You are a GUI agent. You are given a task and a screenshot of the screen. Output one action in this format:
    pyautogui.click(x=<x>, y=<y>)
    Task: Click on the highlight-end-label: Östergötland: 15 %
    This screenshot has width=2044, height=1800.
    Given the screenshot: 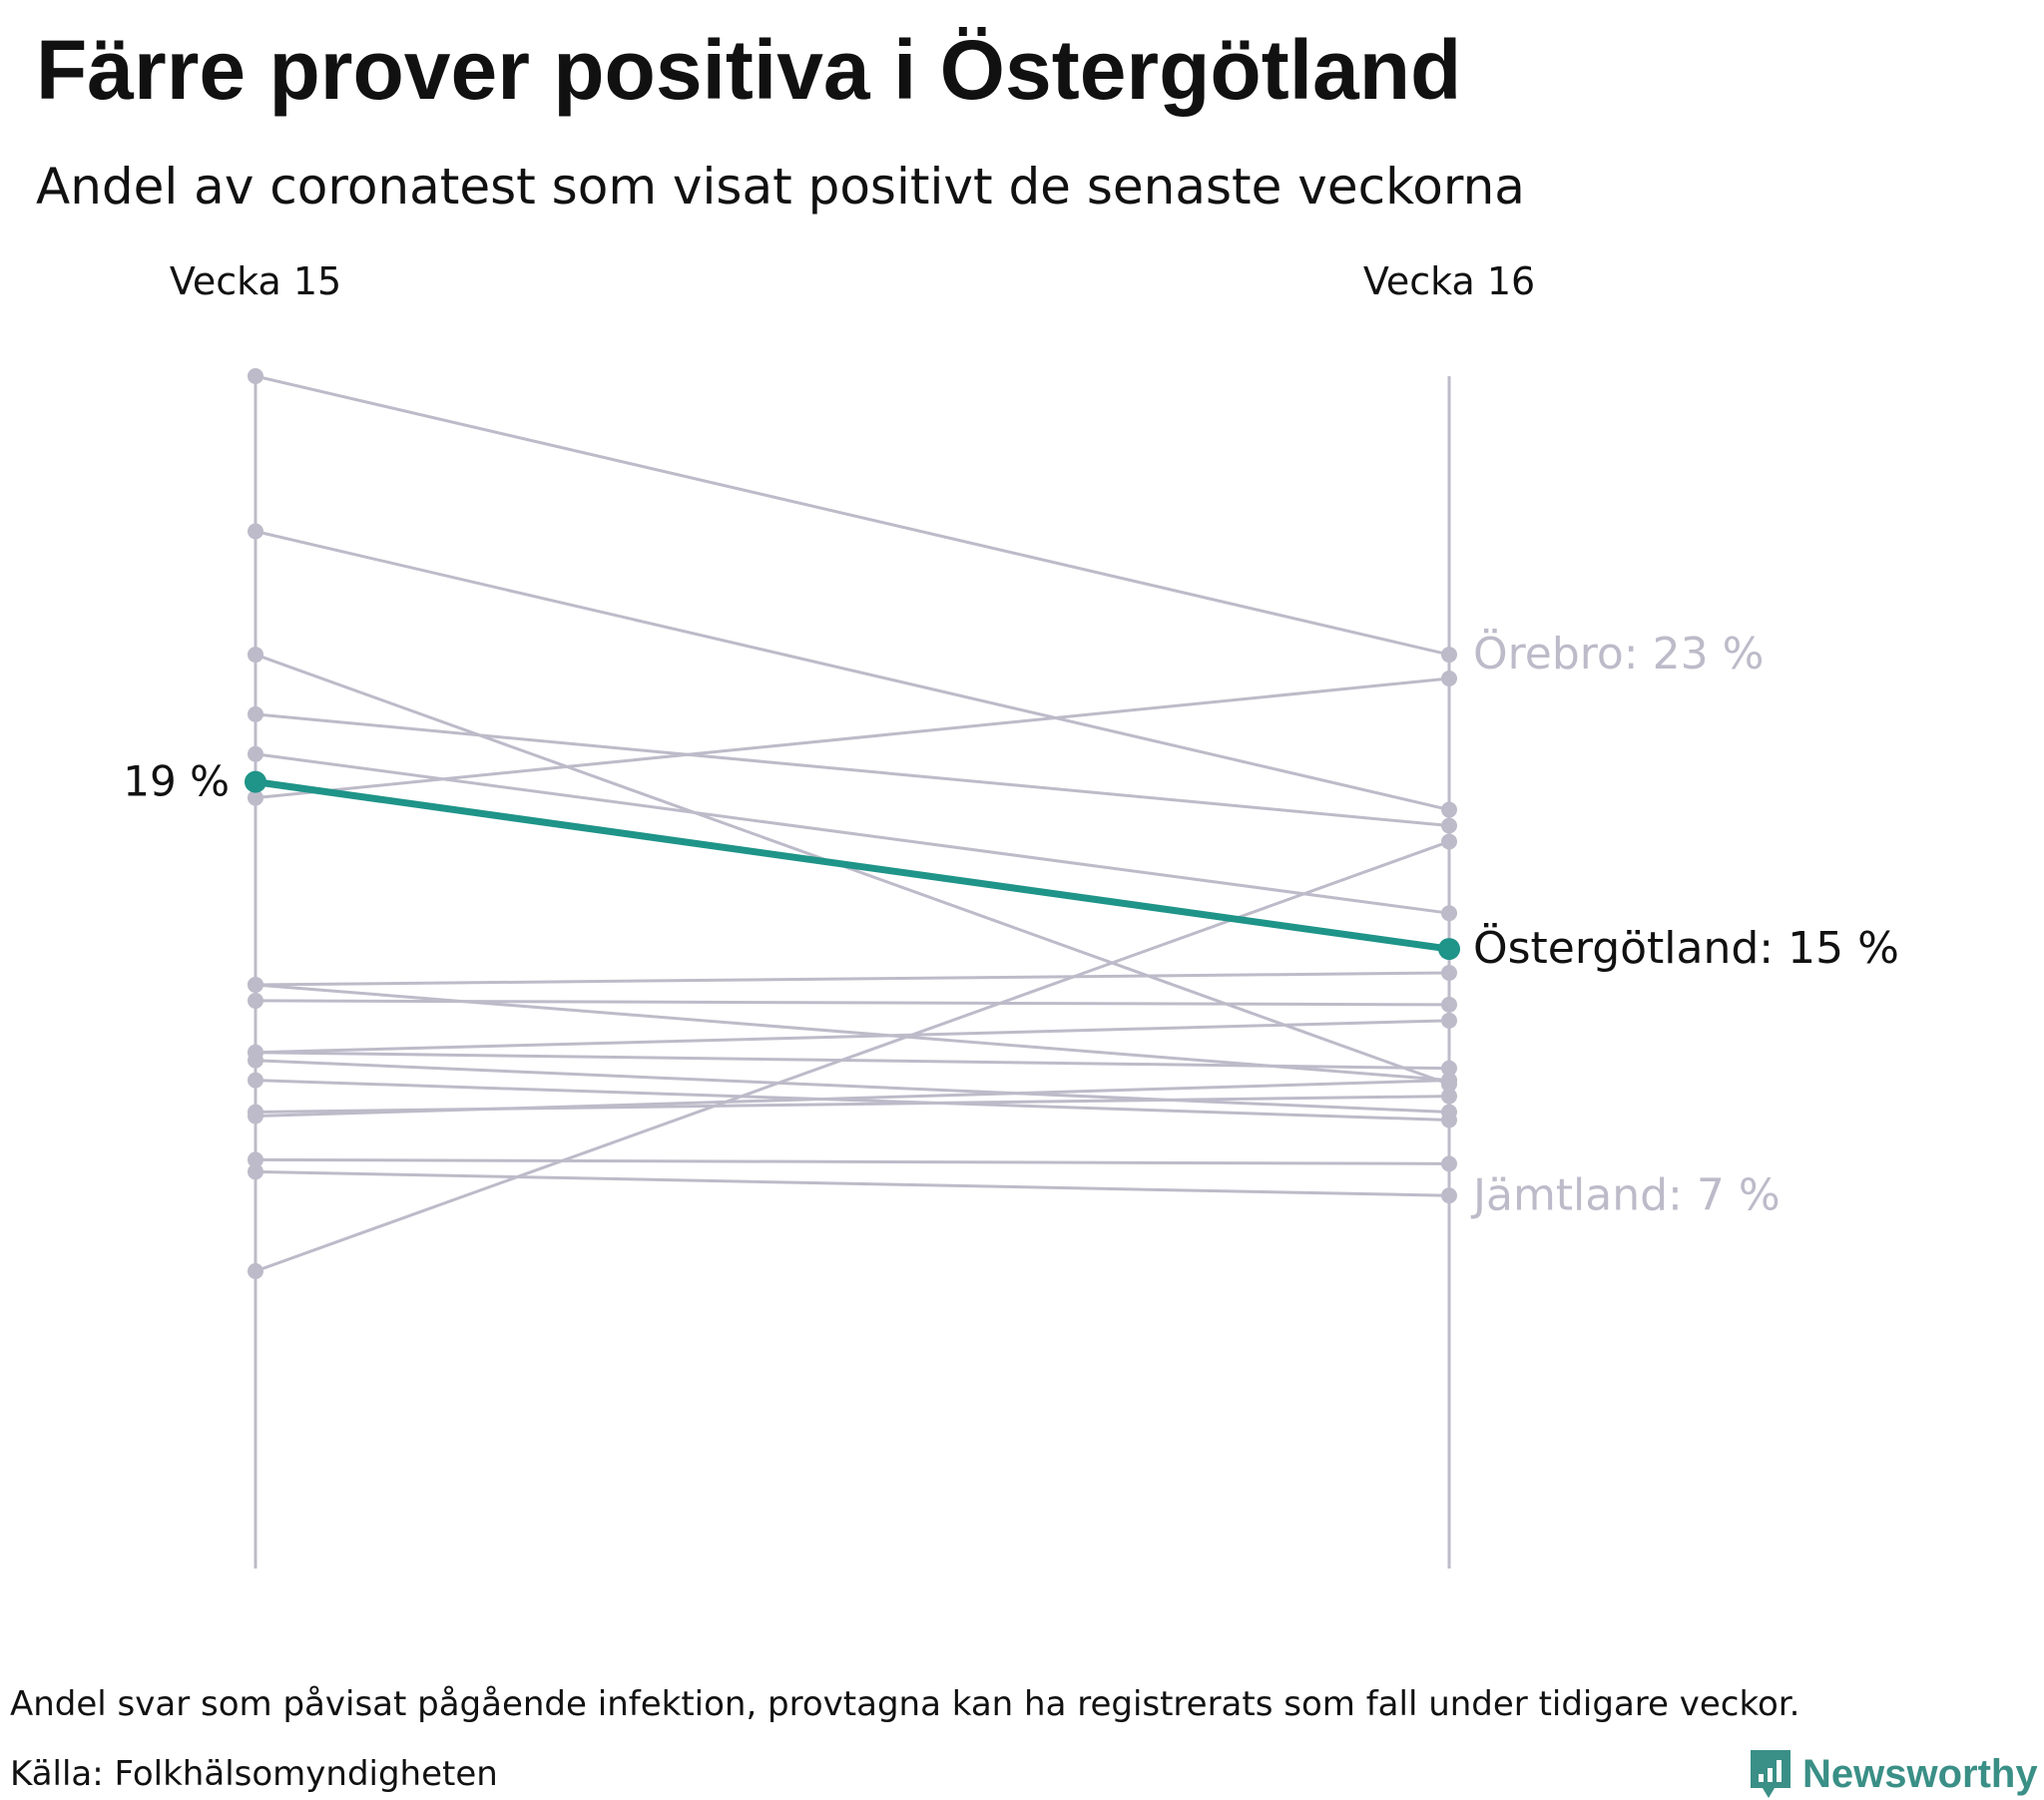 What is the action you would take?
    pyautogui.click(x=1686, y=948)
    